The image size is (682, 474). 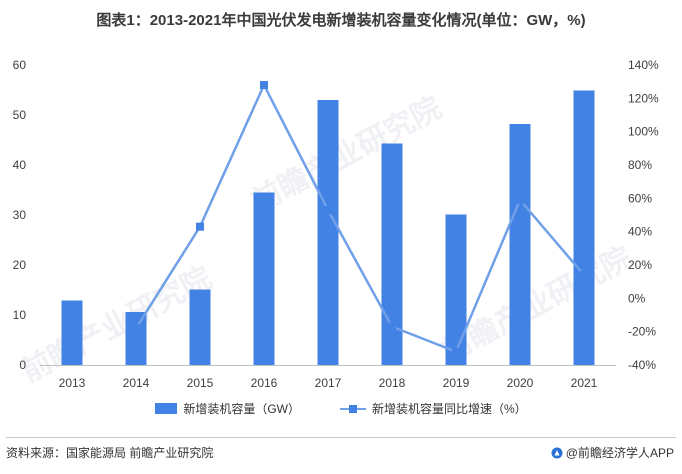 I want to click on legend-line-swatch, so click(x=353, y=409).